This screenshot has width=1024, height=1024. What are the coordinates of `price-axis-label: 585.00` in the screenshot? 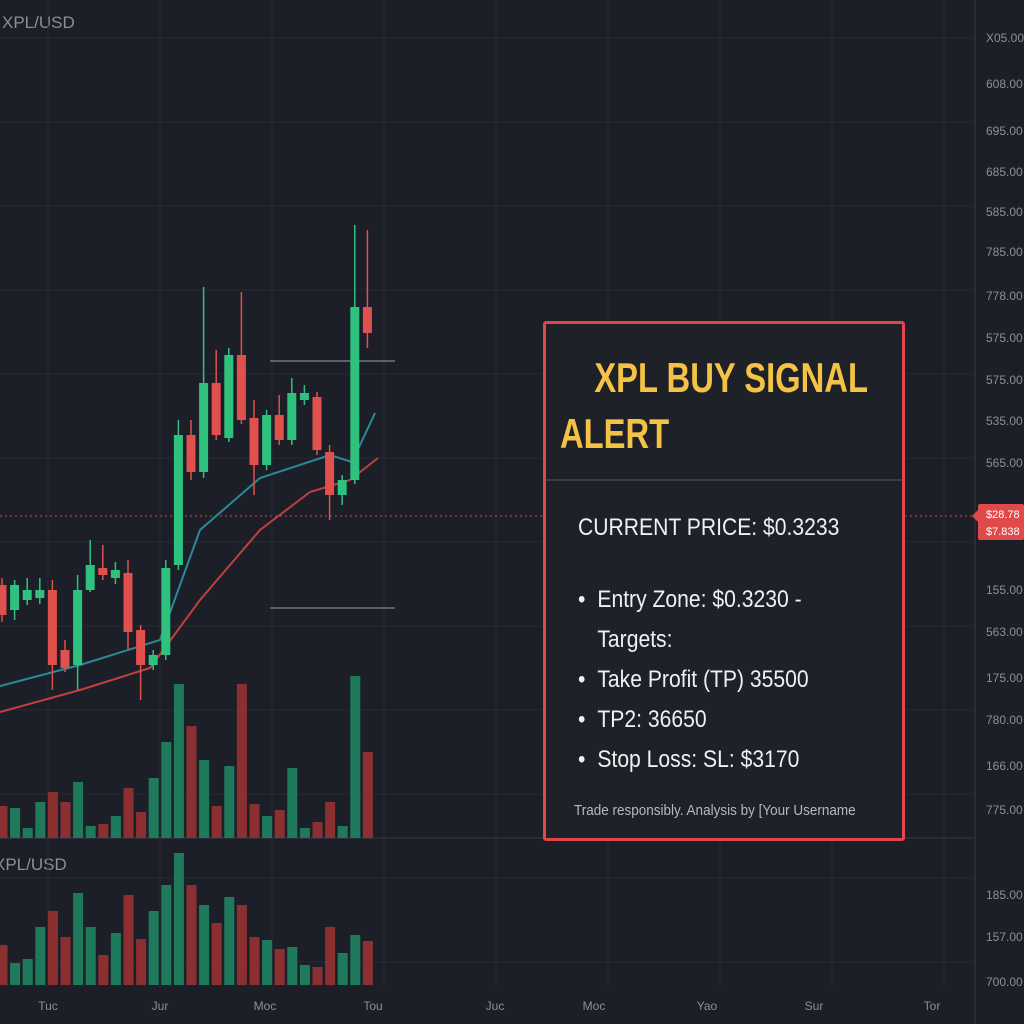 It's located at (1004, 212).